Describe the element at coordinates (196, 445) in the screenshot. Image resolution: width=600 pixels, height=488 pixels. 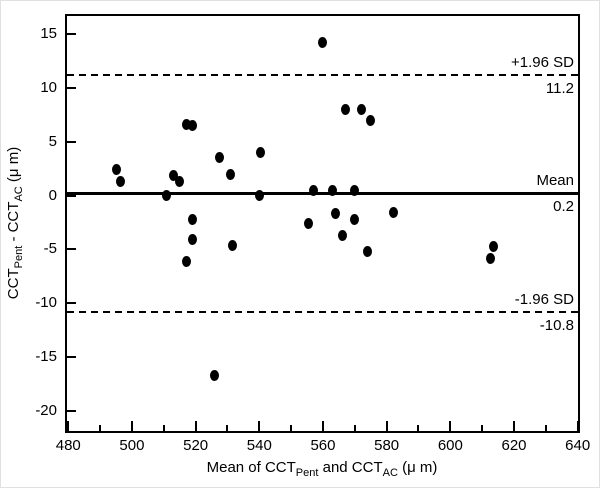
I see `x-tick-label: 520` at that location.